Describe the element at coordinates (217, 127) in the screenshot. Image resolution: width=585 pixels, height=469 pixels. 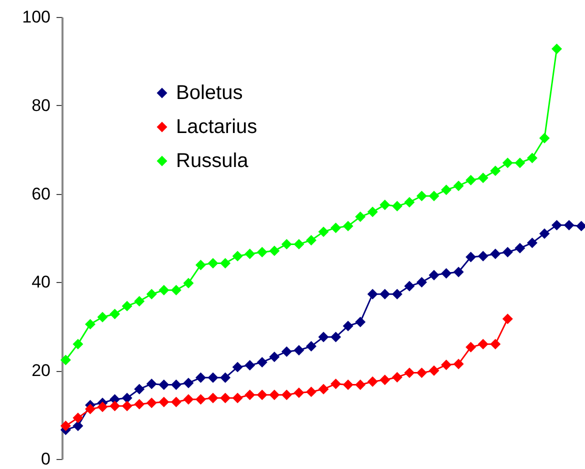
I see `legend-label: Lactarius` at that location.